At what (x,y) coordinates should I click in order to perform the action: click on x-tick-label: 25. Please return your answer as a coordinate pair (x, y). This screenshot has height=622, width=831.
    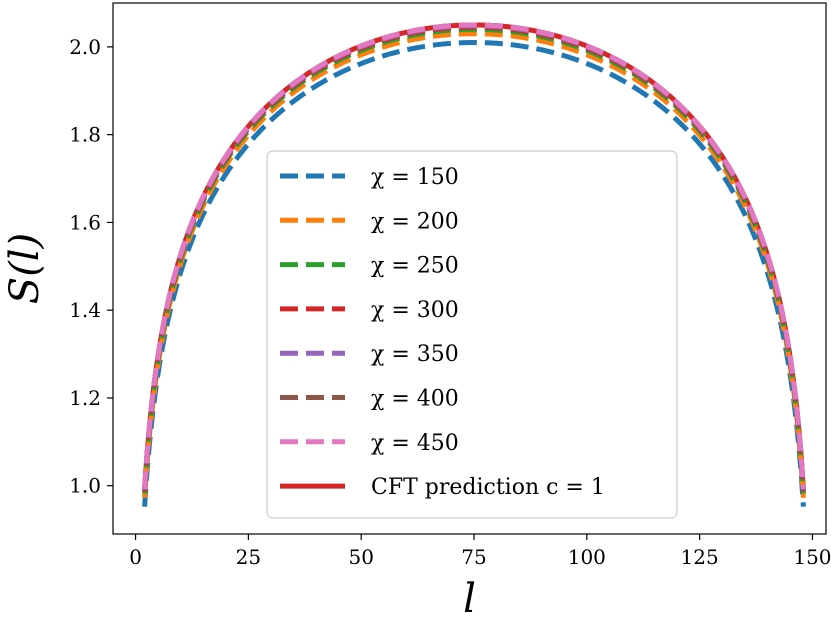
    Looking at the image, I should click on (248, 557).